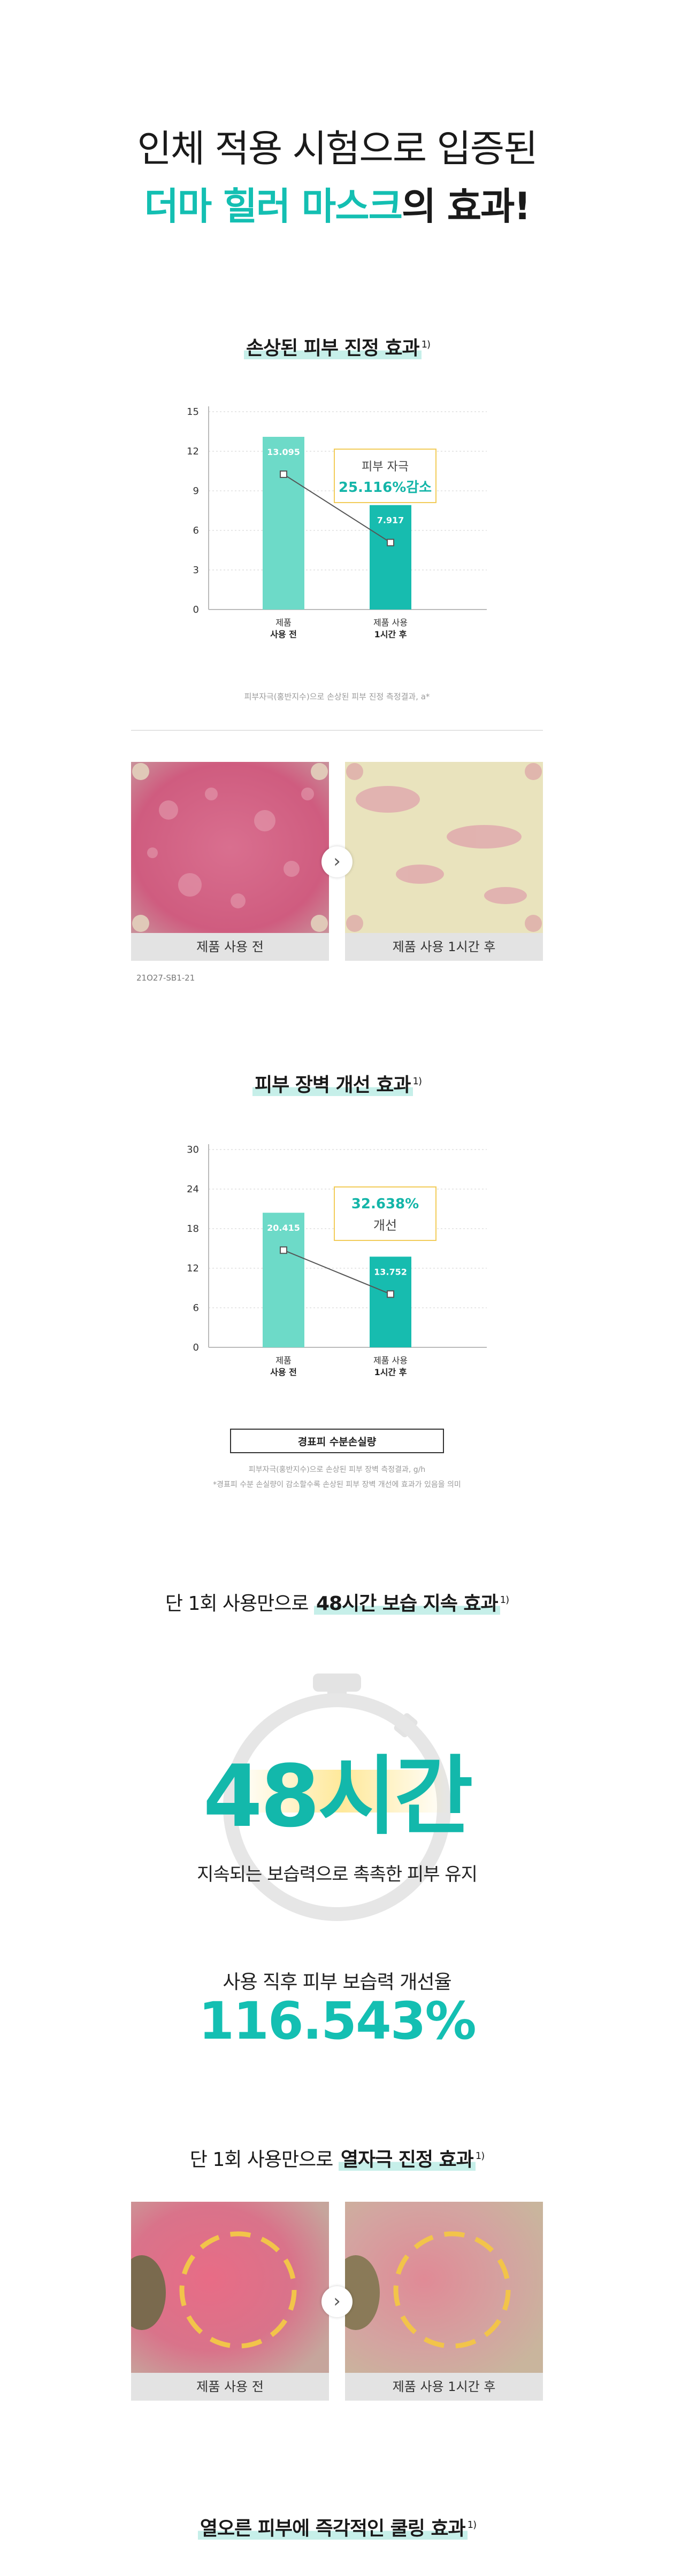  I want to click on callout-line1: 피부 자극, so click(385, 467).